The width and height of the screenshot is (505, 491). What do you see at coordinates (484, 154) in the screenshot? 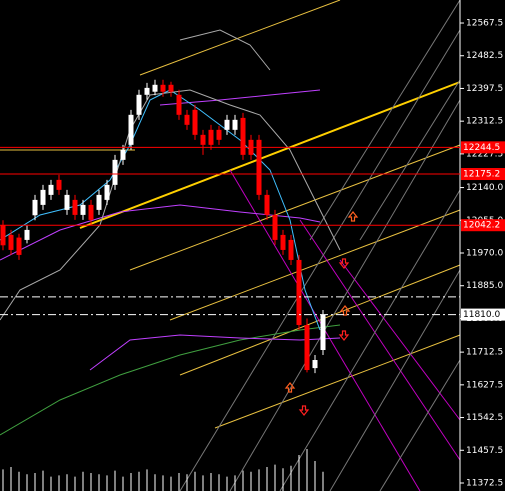
I see `y-tick-label: 12227.5` at bounding box center [484, 154].